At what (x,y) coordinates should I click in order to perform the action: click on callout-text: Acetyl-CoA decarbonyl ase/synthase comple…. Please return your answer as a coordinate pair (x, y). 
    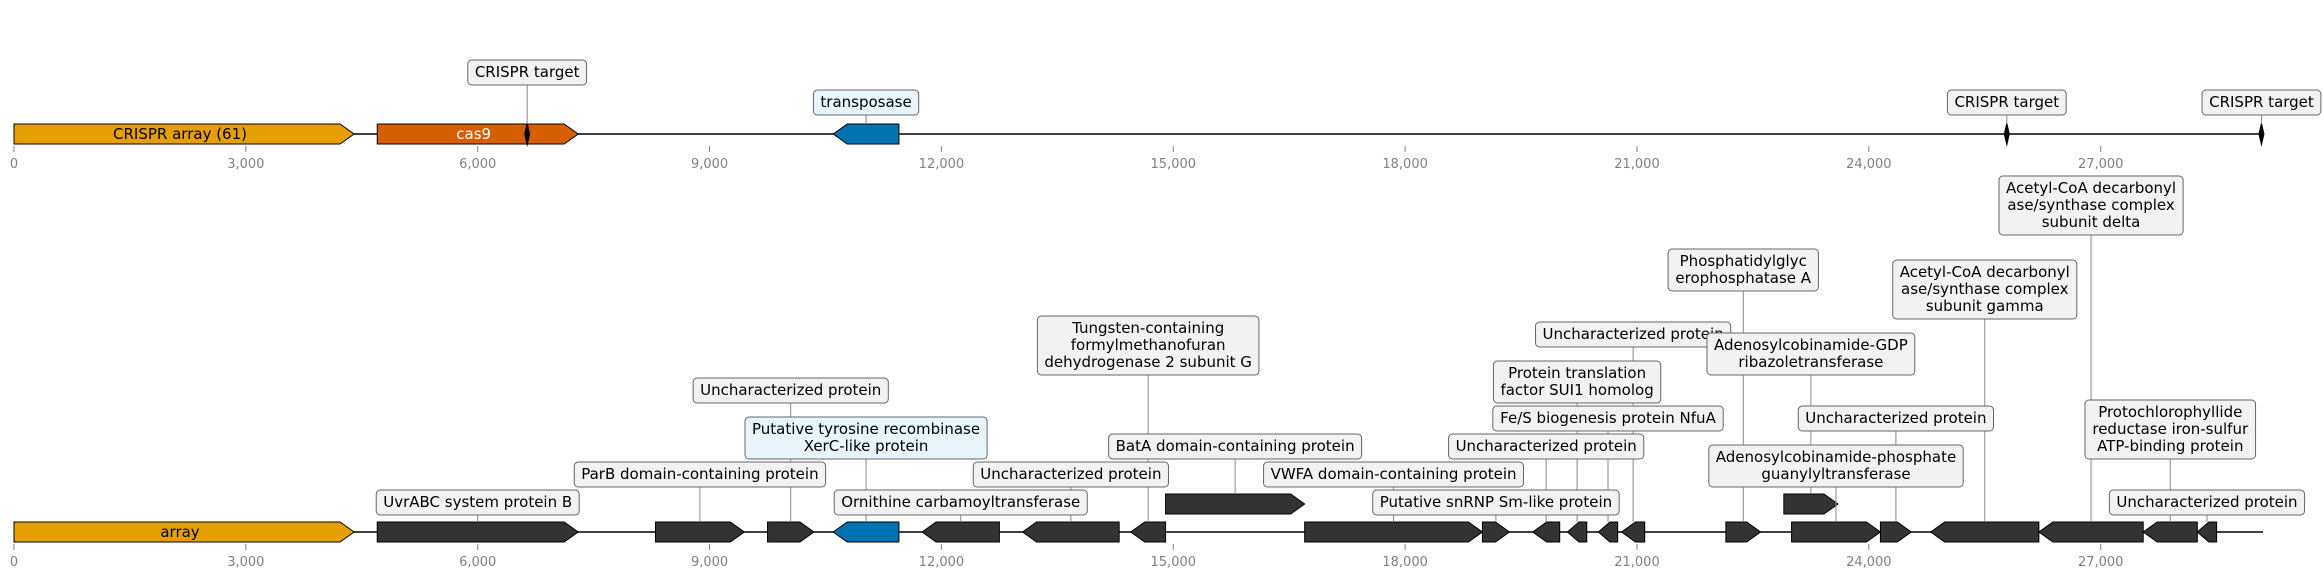
    Looking at the image, I should click on (1985, 289).